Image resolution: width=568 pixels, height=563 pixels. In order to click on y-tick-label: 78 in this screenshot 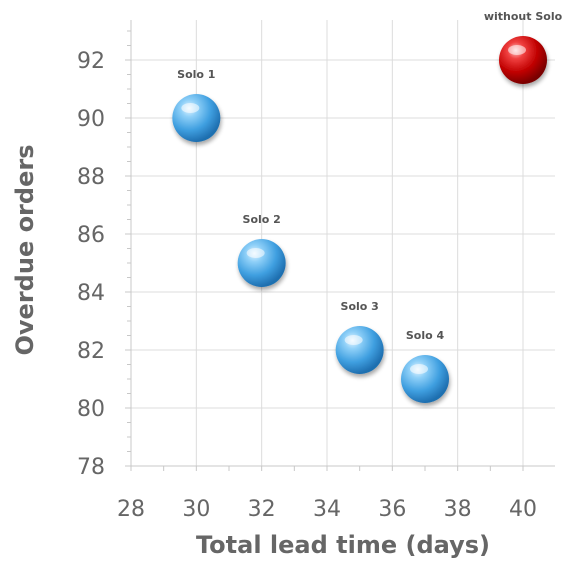, I will do `click(91, 467)`.